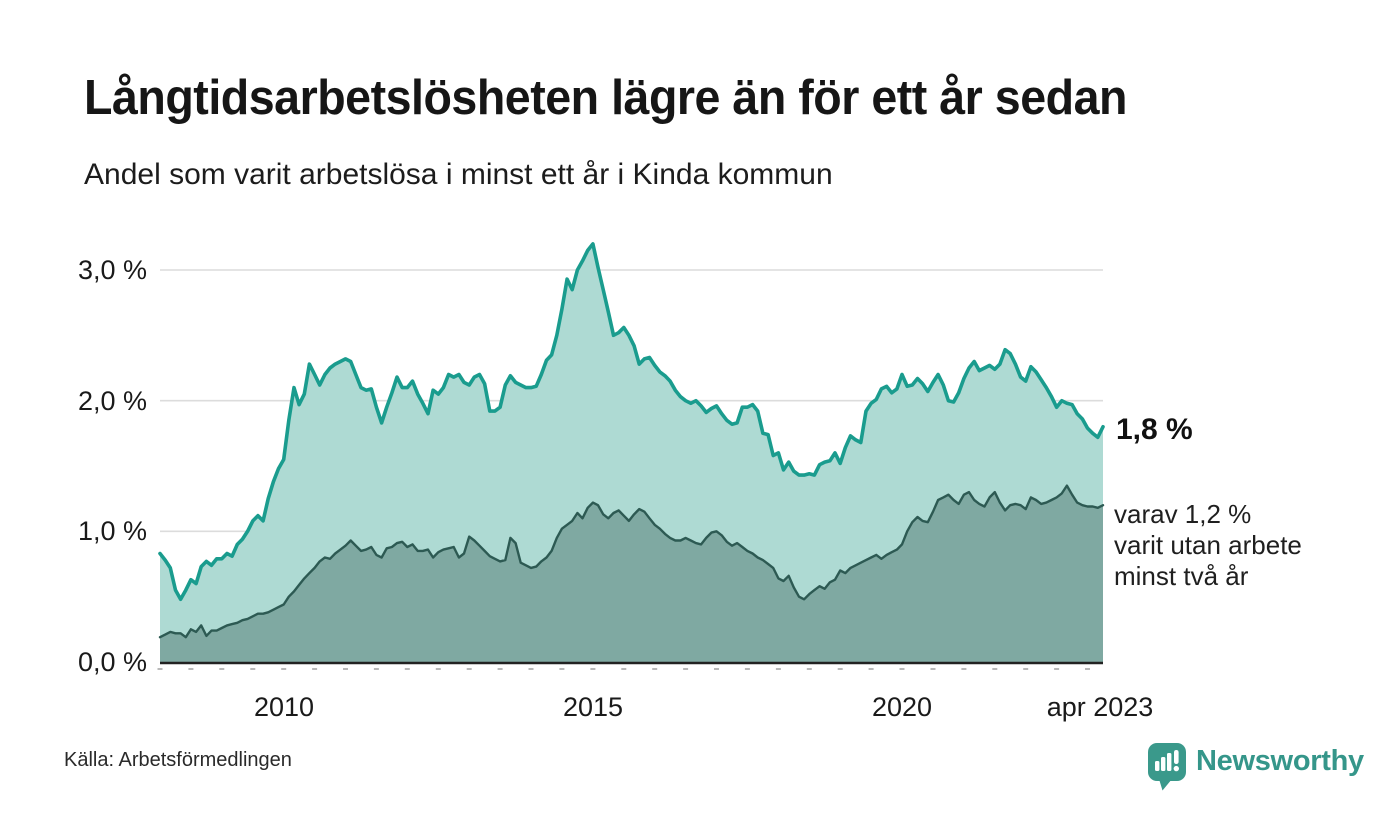 Image resolution: width=1400 pixels, height=840 pixels. Describe the element at coordinates (1100, 707) in the screenshot. I see `x-axis-label-apr-2023: apr 2023` at that location.